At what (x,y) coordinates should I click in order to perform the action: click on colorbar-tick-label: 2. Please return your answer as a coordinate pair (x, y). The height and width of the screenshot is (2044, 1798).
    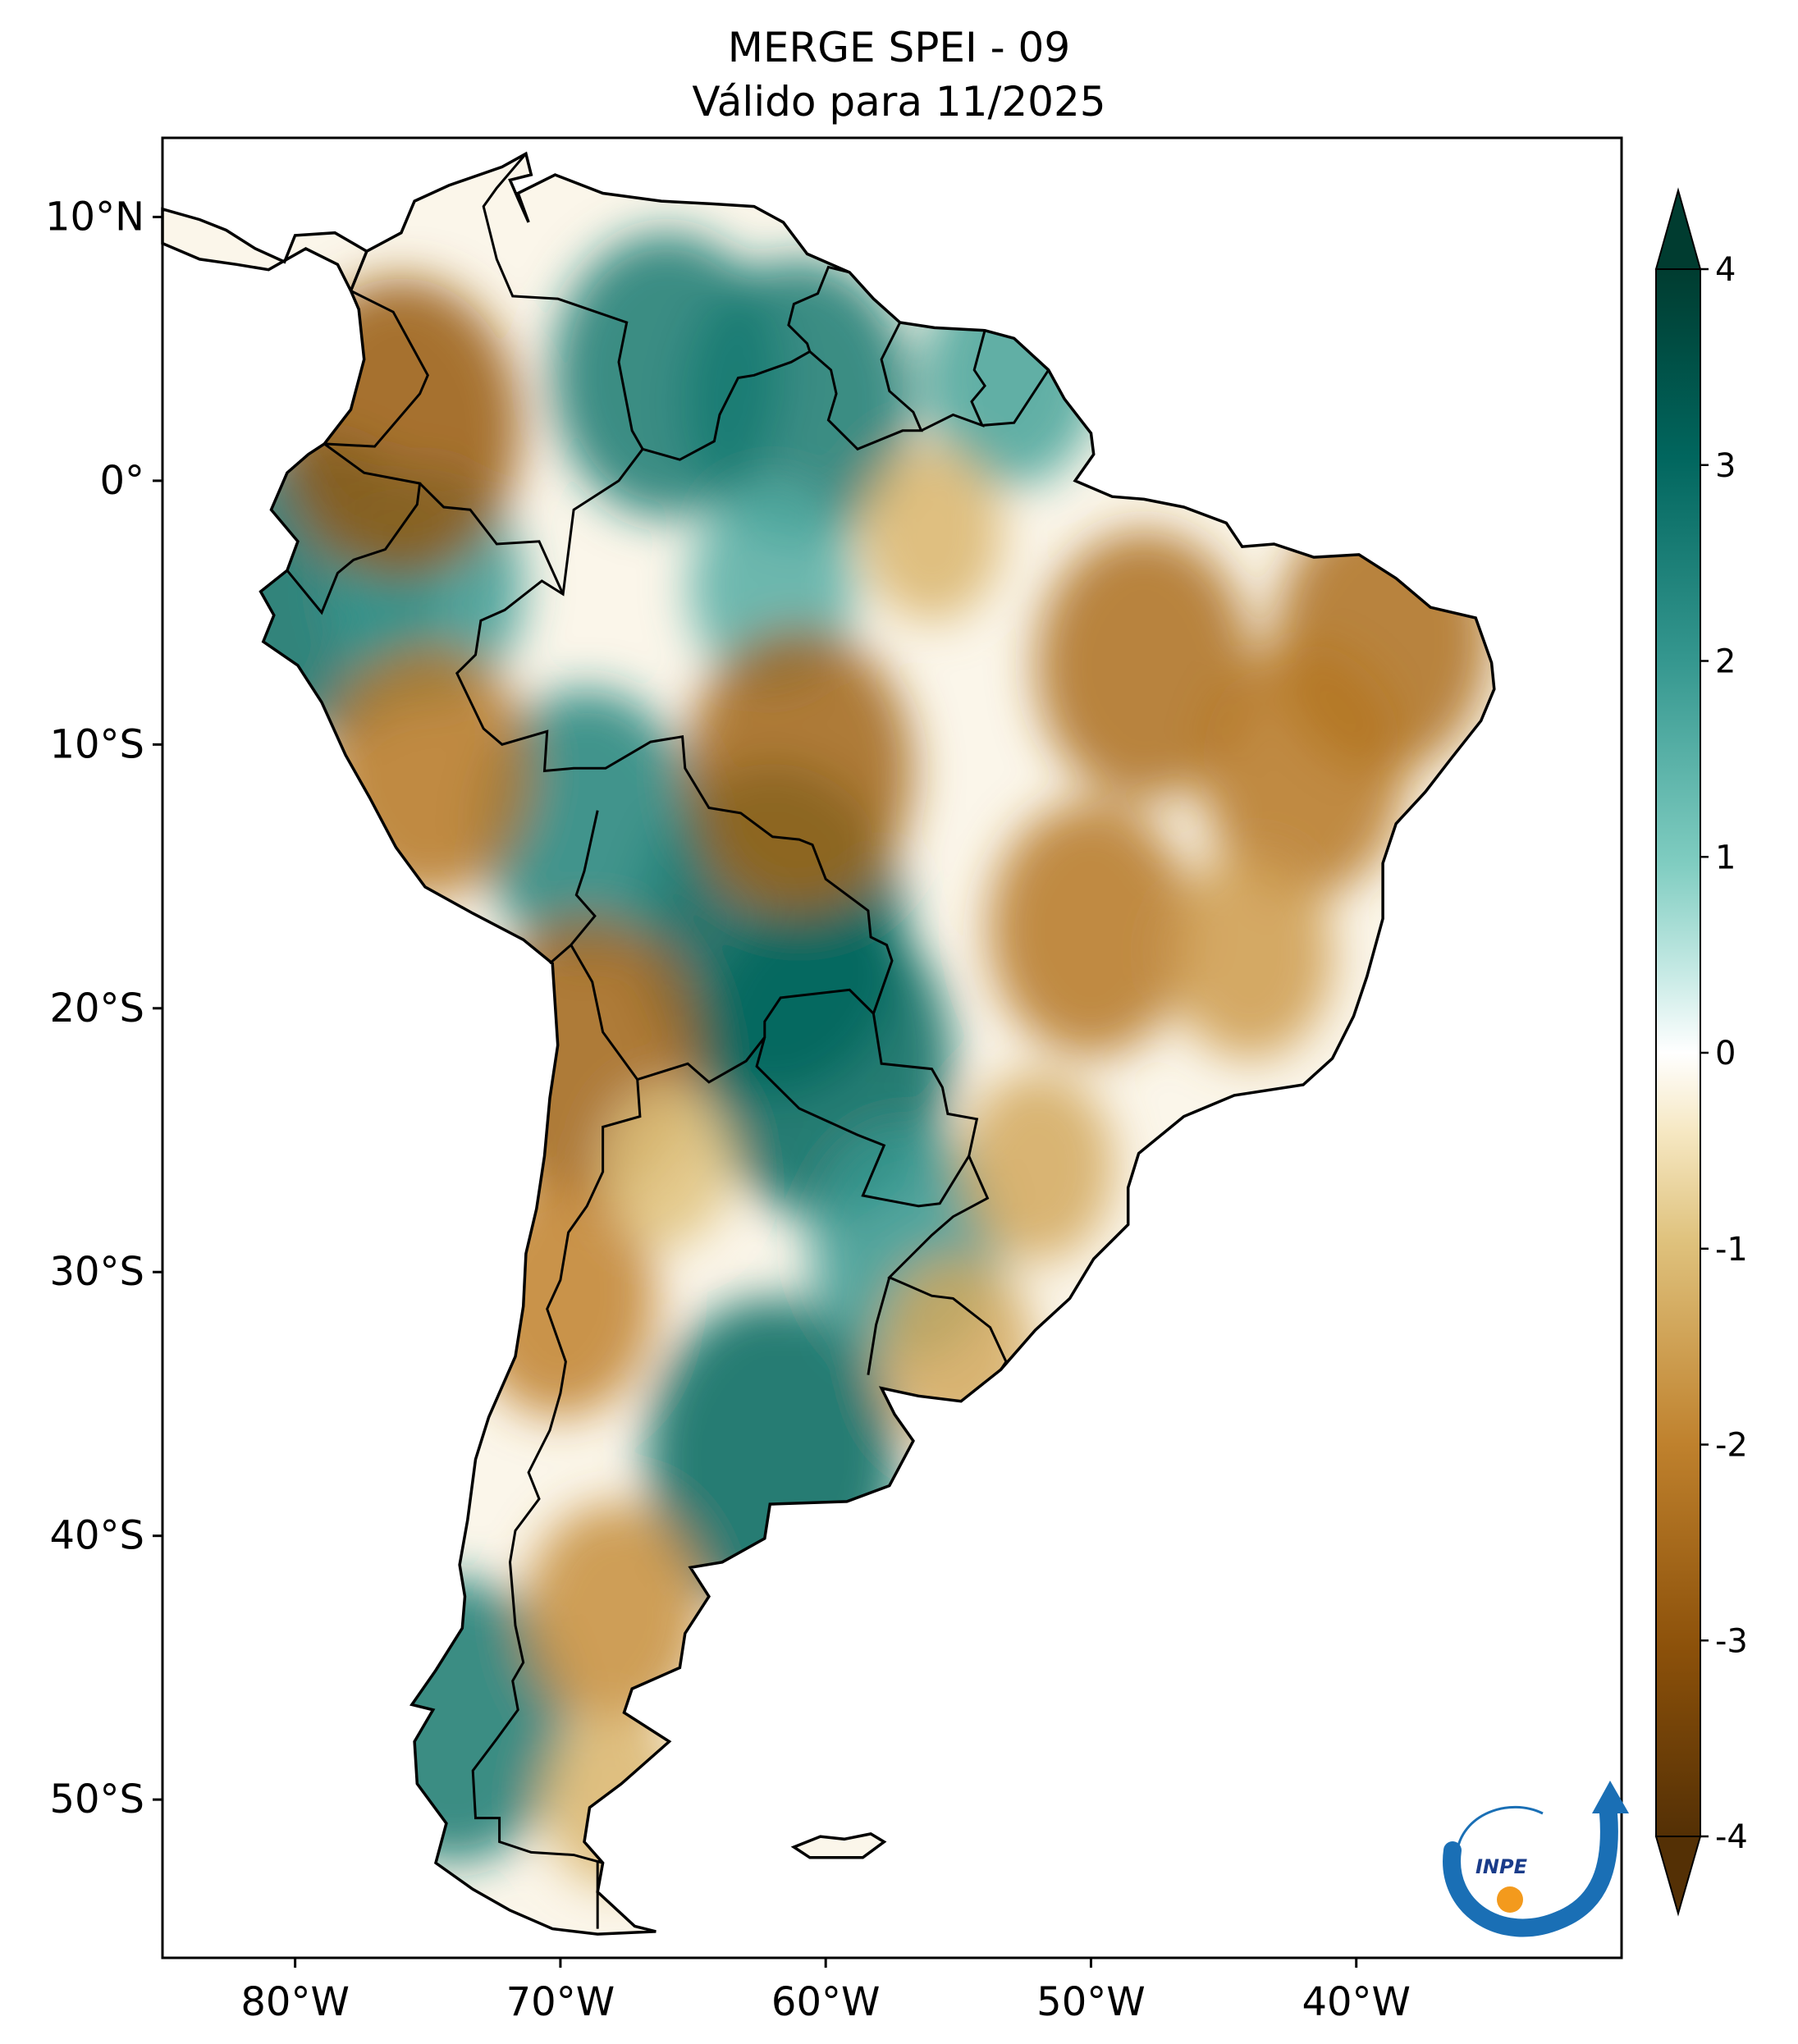
    Looking at the image, I should click on (1725, 662).